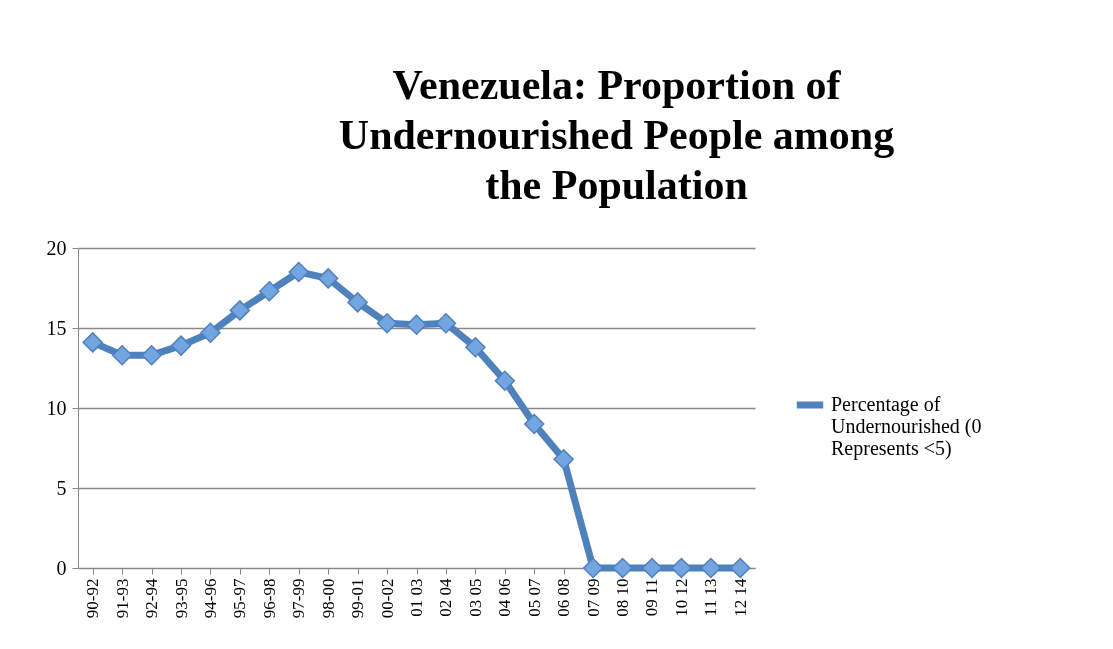 The image size is (1113, 649). I want to click on x-tick-label: 12 14, so click(740, 597).